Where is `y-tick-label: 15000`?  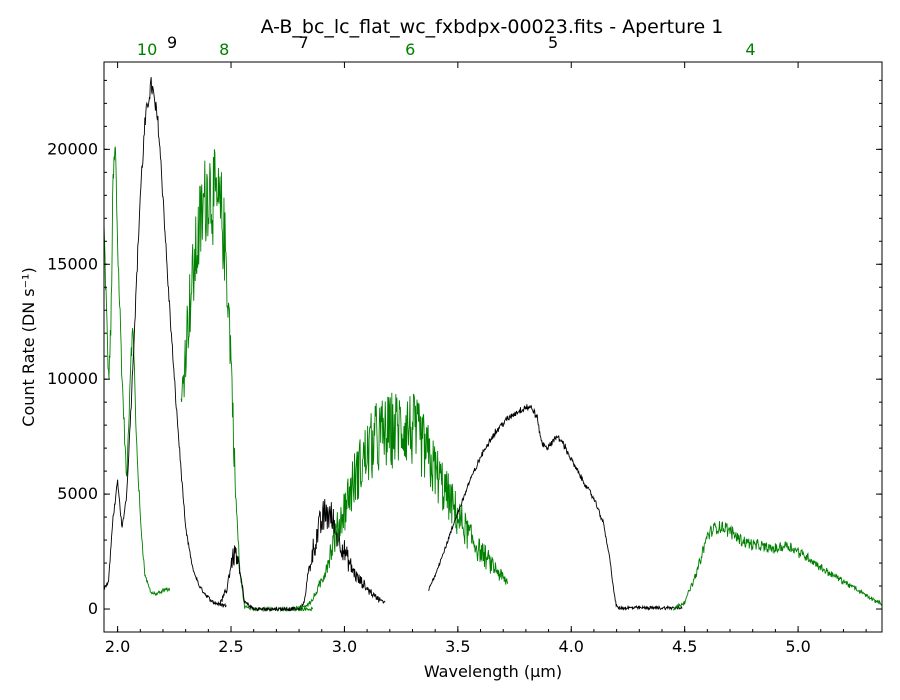 y-tick-label: 15000 is located at coordinates (72, 263).